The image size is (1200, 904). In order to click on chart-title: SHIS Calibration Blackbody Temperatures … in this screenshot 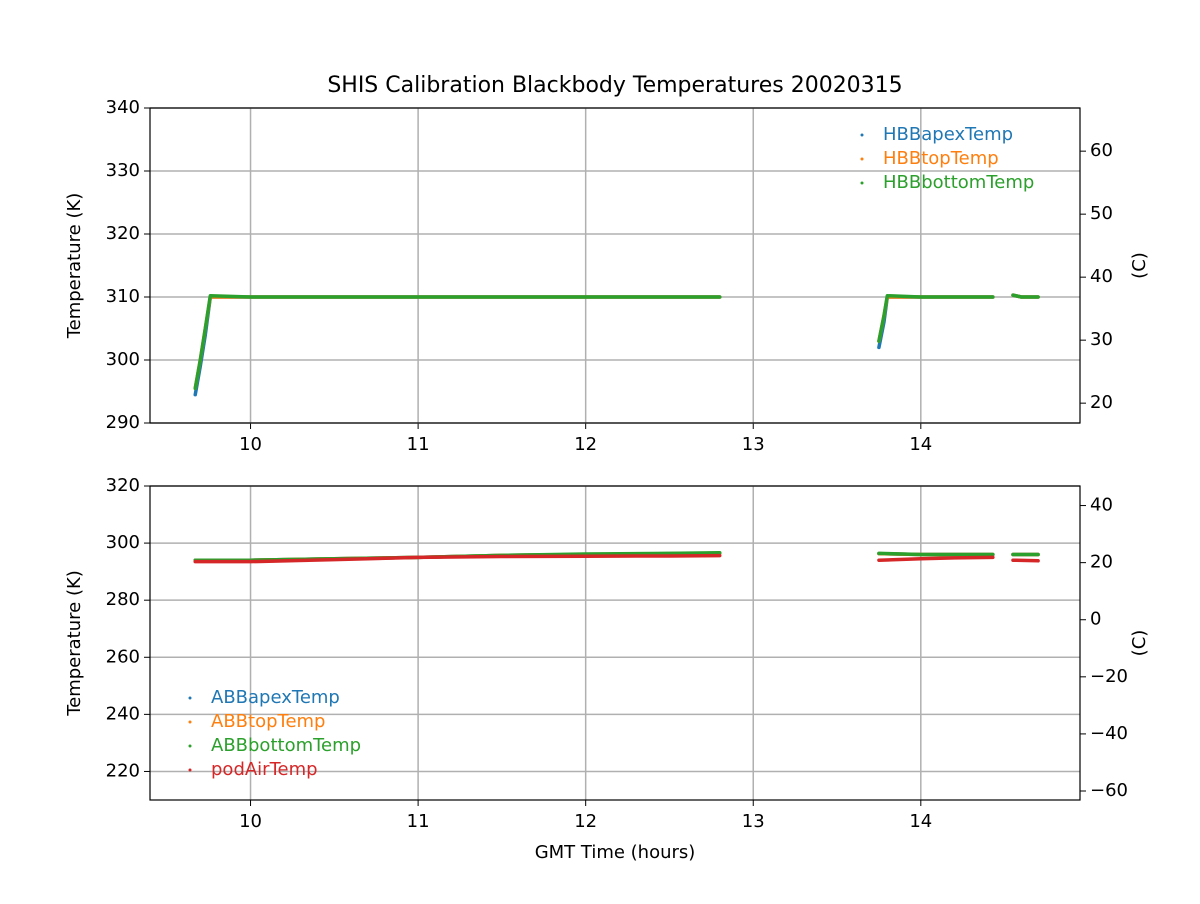, I will do `click(614, 85)`.